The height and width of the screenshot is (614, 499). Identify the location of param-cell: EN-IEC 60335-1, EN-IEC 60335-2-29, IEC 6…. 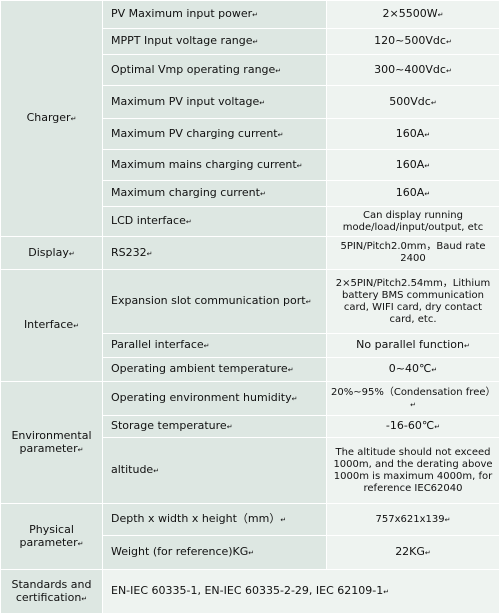
(301, 592).